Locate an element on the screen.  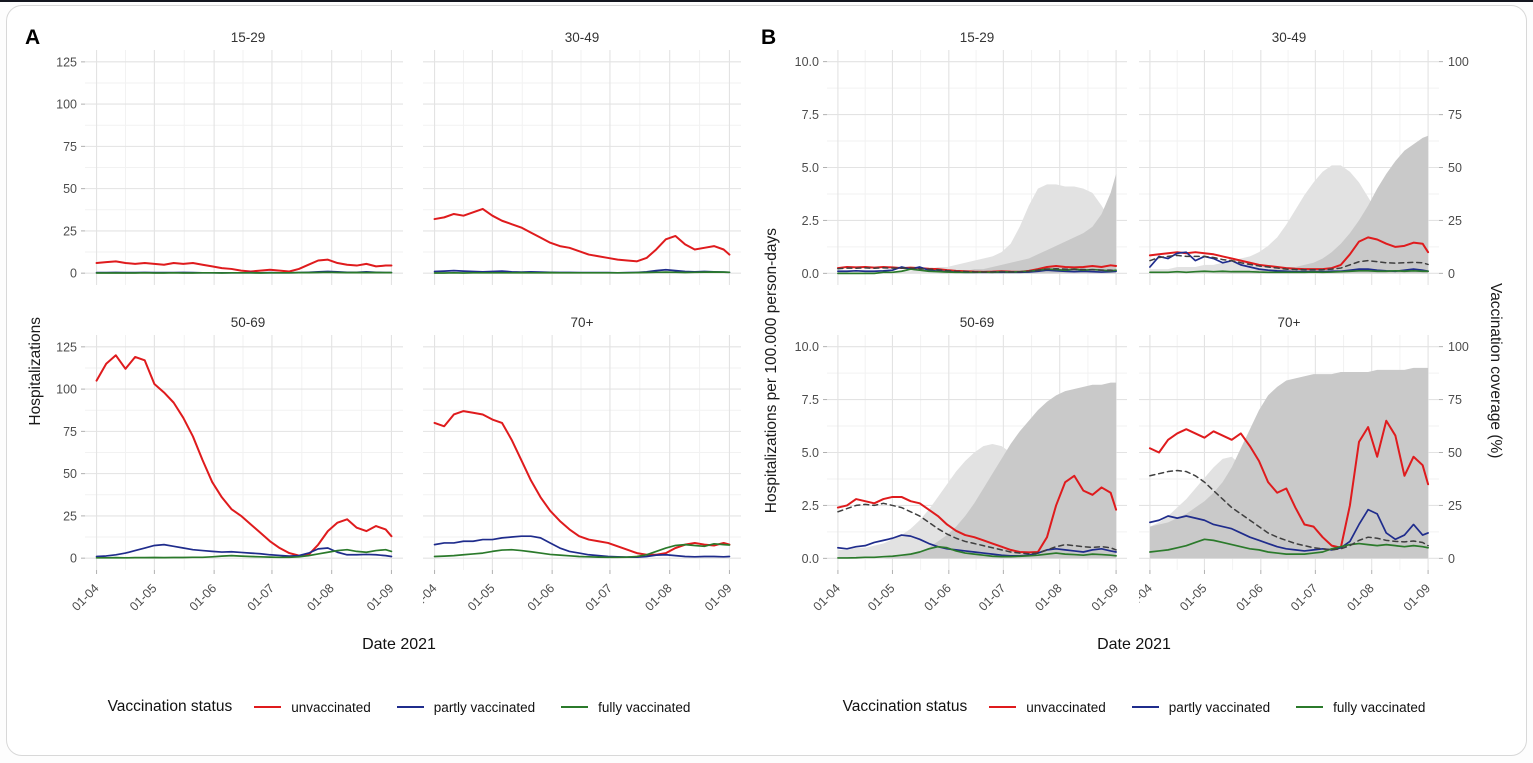
legend-title: Vaccination status is located at coordinates (170, 706).